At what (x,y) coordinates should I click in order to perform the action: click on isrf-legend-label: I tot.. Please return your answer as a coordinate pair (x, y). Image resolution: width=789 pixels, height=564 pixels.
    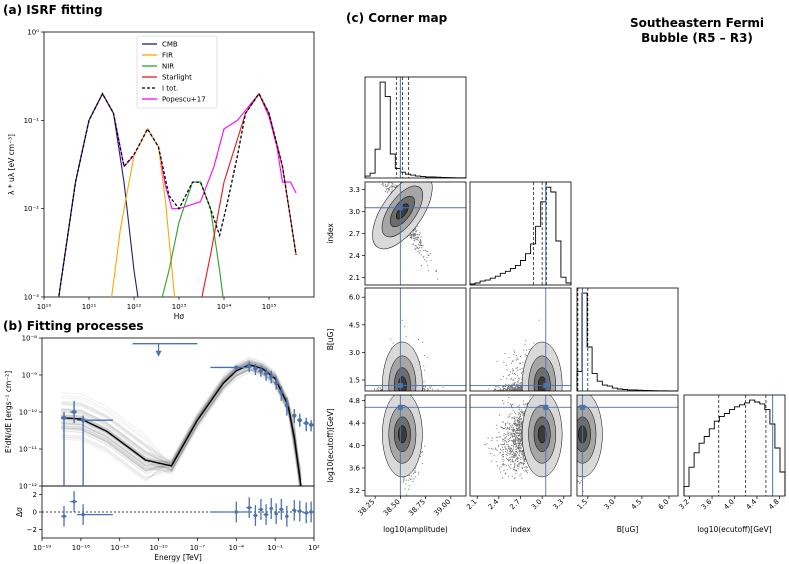
    Looking at the image, I should click on (170, 89).